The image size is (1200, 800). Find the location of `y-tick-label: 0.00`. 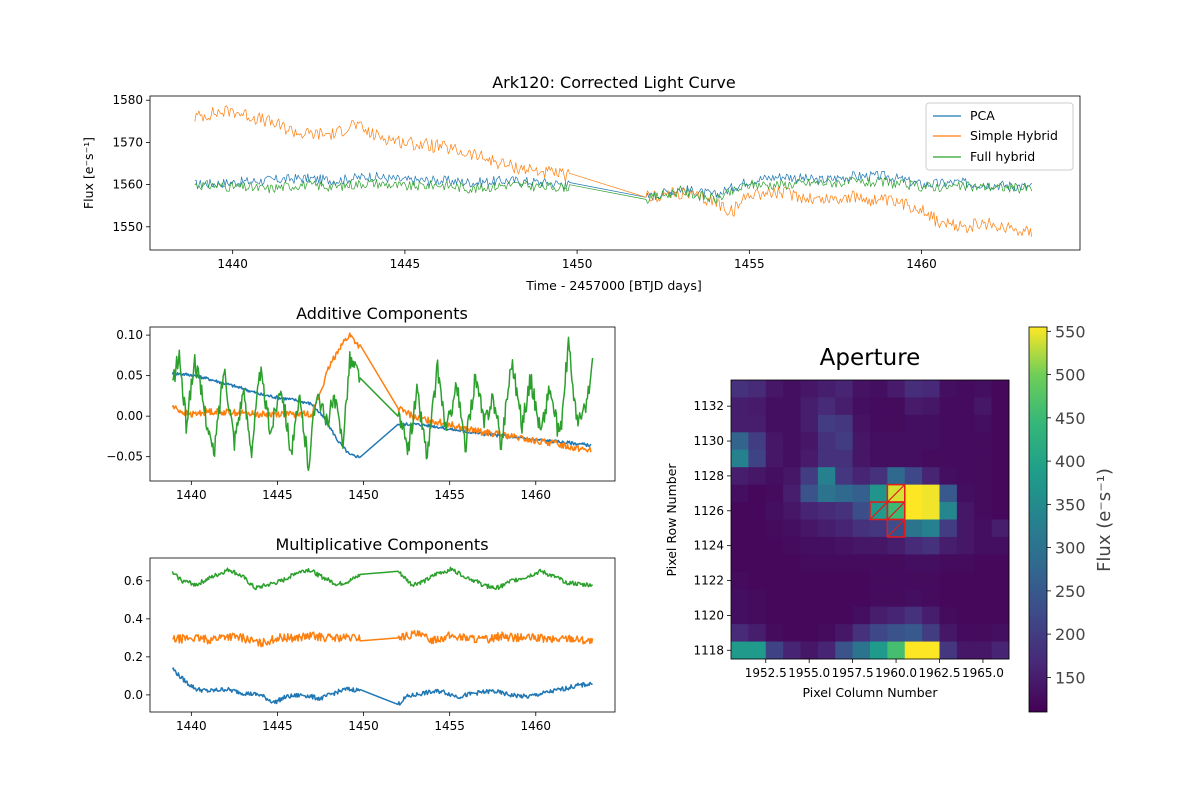

y-tick-label: 0.00 is located at coordinates (129, 416).